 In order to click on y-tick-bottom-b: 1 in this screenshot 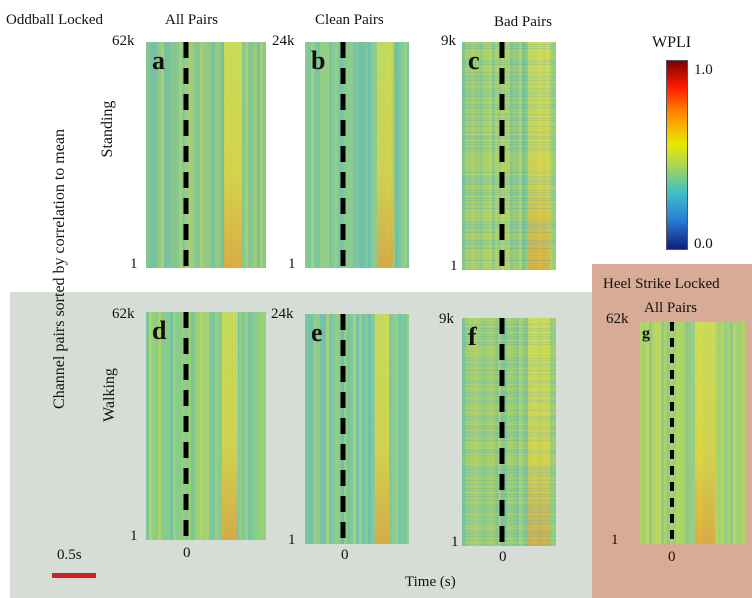, I will do `click(292, 264)`.